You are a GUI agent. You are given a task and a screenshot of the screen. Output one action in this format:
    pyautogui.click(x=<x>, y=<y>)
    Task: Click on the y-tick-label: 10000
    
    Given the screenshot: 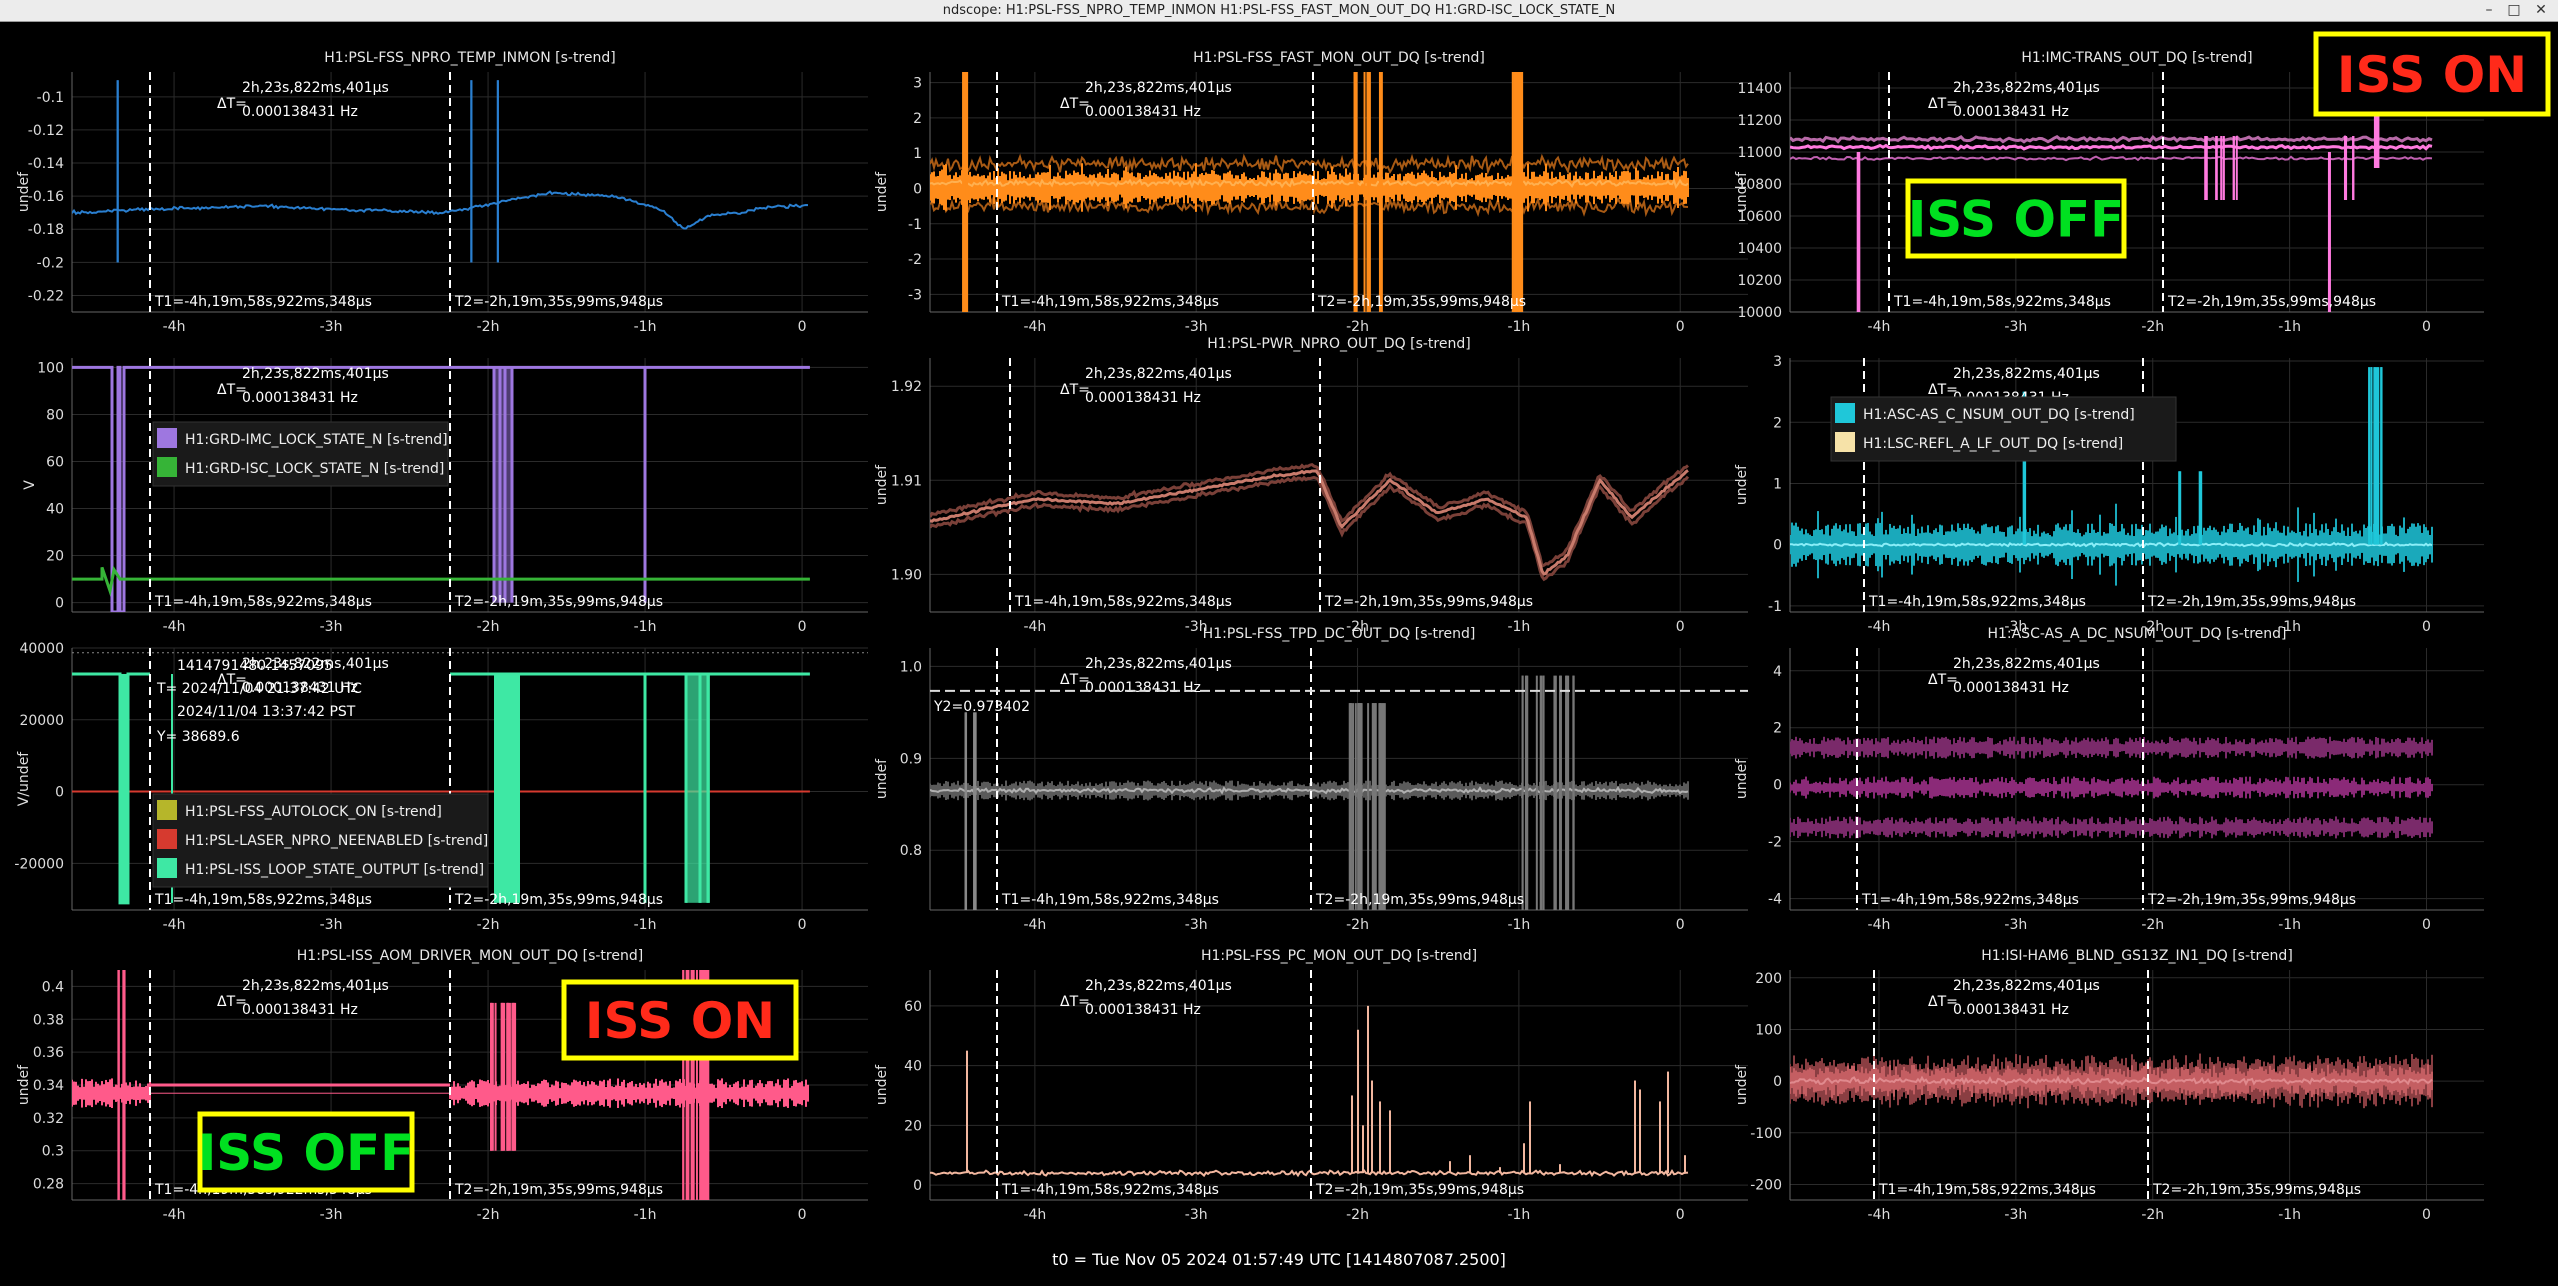 What is the action you would take?
    pyautogui.click(x=1759, y=313)
    